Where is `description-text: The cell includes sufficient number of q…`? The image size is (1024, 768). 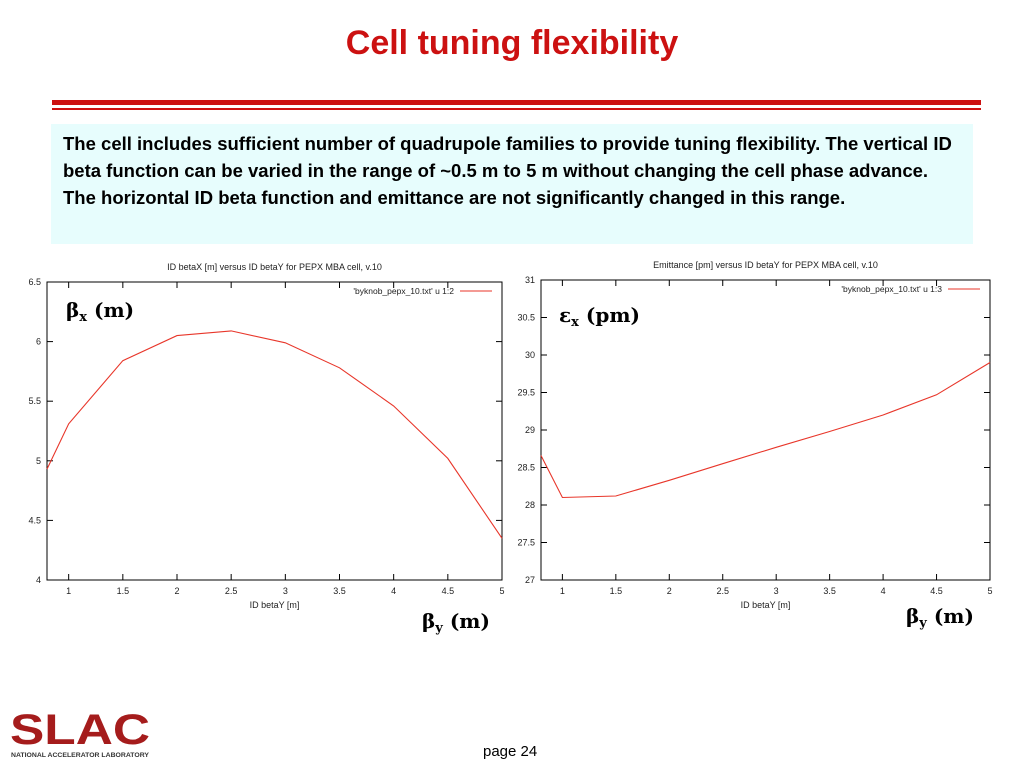 description-text: The cell includes sufficient number of q… is located at coordinates (507, 170).